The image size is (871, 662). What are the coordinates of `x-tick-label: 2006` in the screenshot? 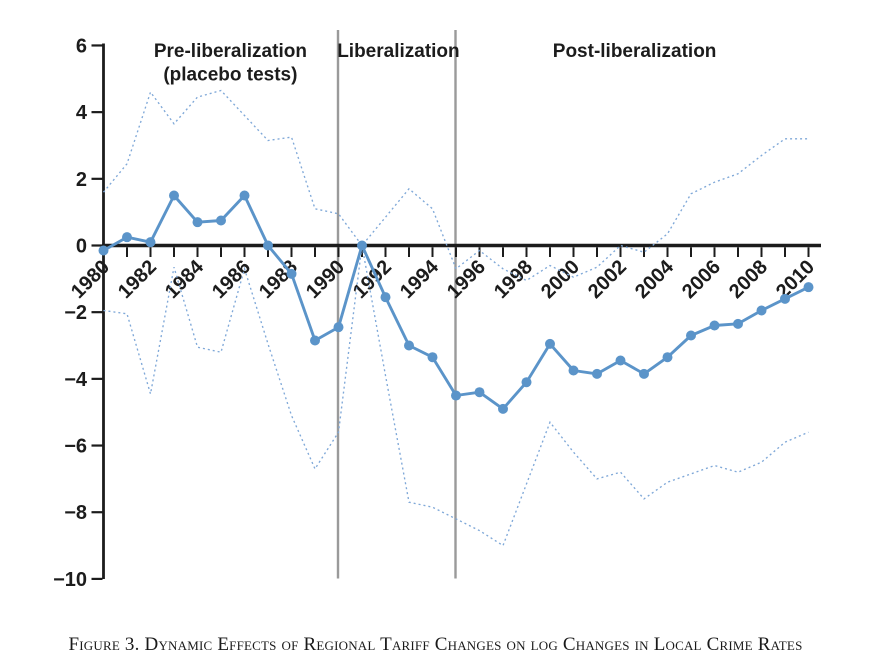 It's located at (701, 279).